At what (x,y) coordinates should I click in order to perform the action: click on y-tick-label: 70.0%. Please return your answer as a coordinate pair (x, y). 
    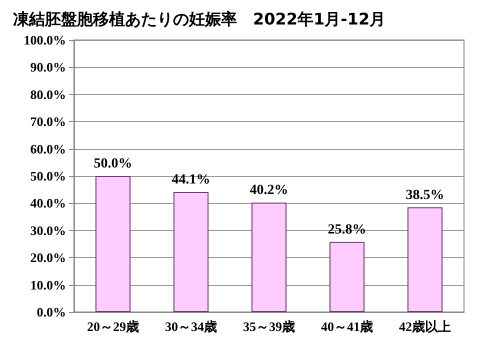
    Looking at the image, I should click on (48, 122).